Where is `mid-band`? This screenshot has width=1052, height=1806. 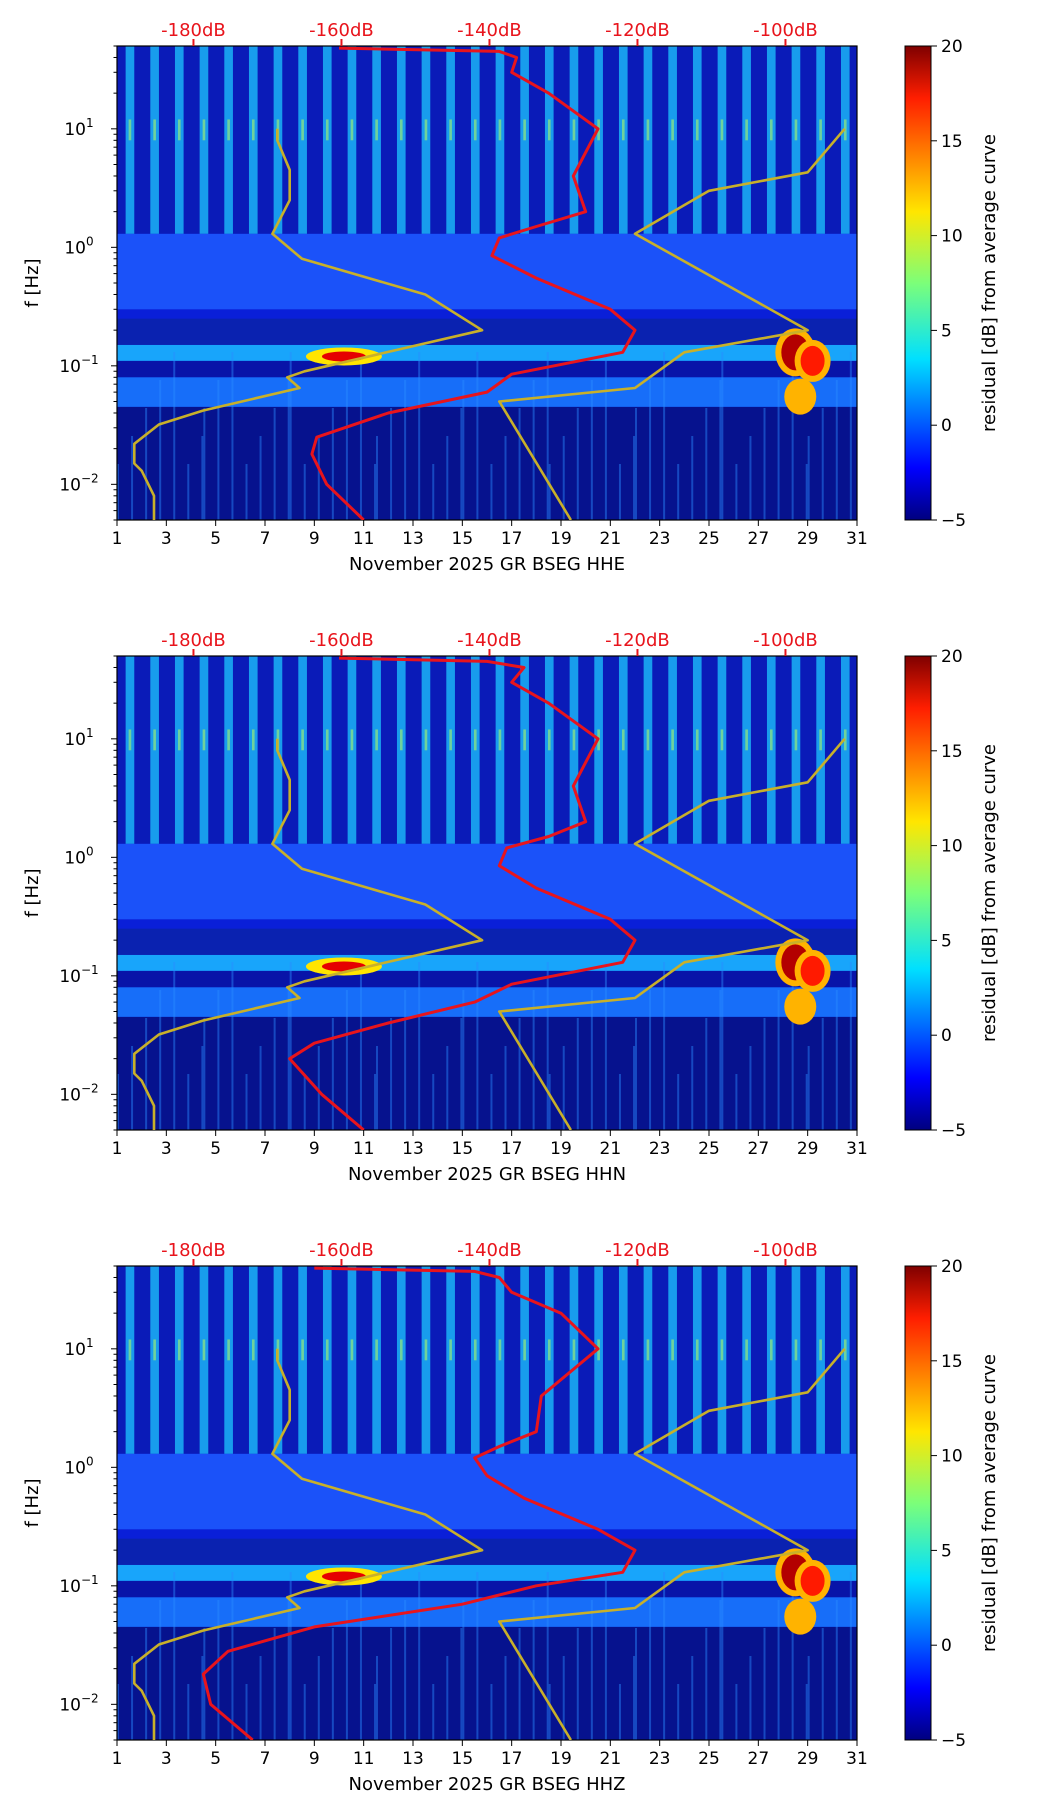
mid-band is located at coordinates (487, 881).